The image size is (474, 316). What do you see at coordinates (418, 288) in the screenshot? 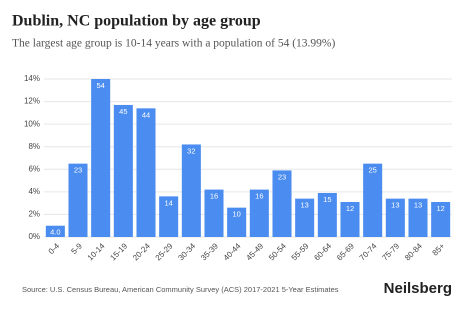
I see `brand: Neilsberg` at bounding box center [418, 288].